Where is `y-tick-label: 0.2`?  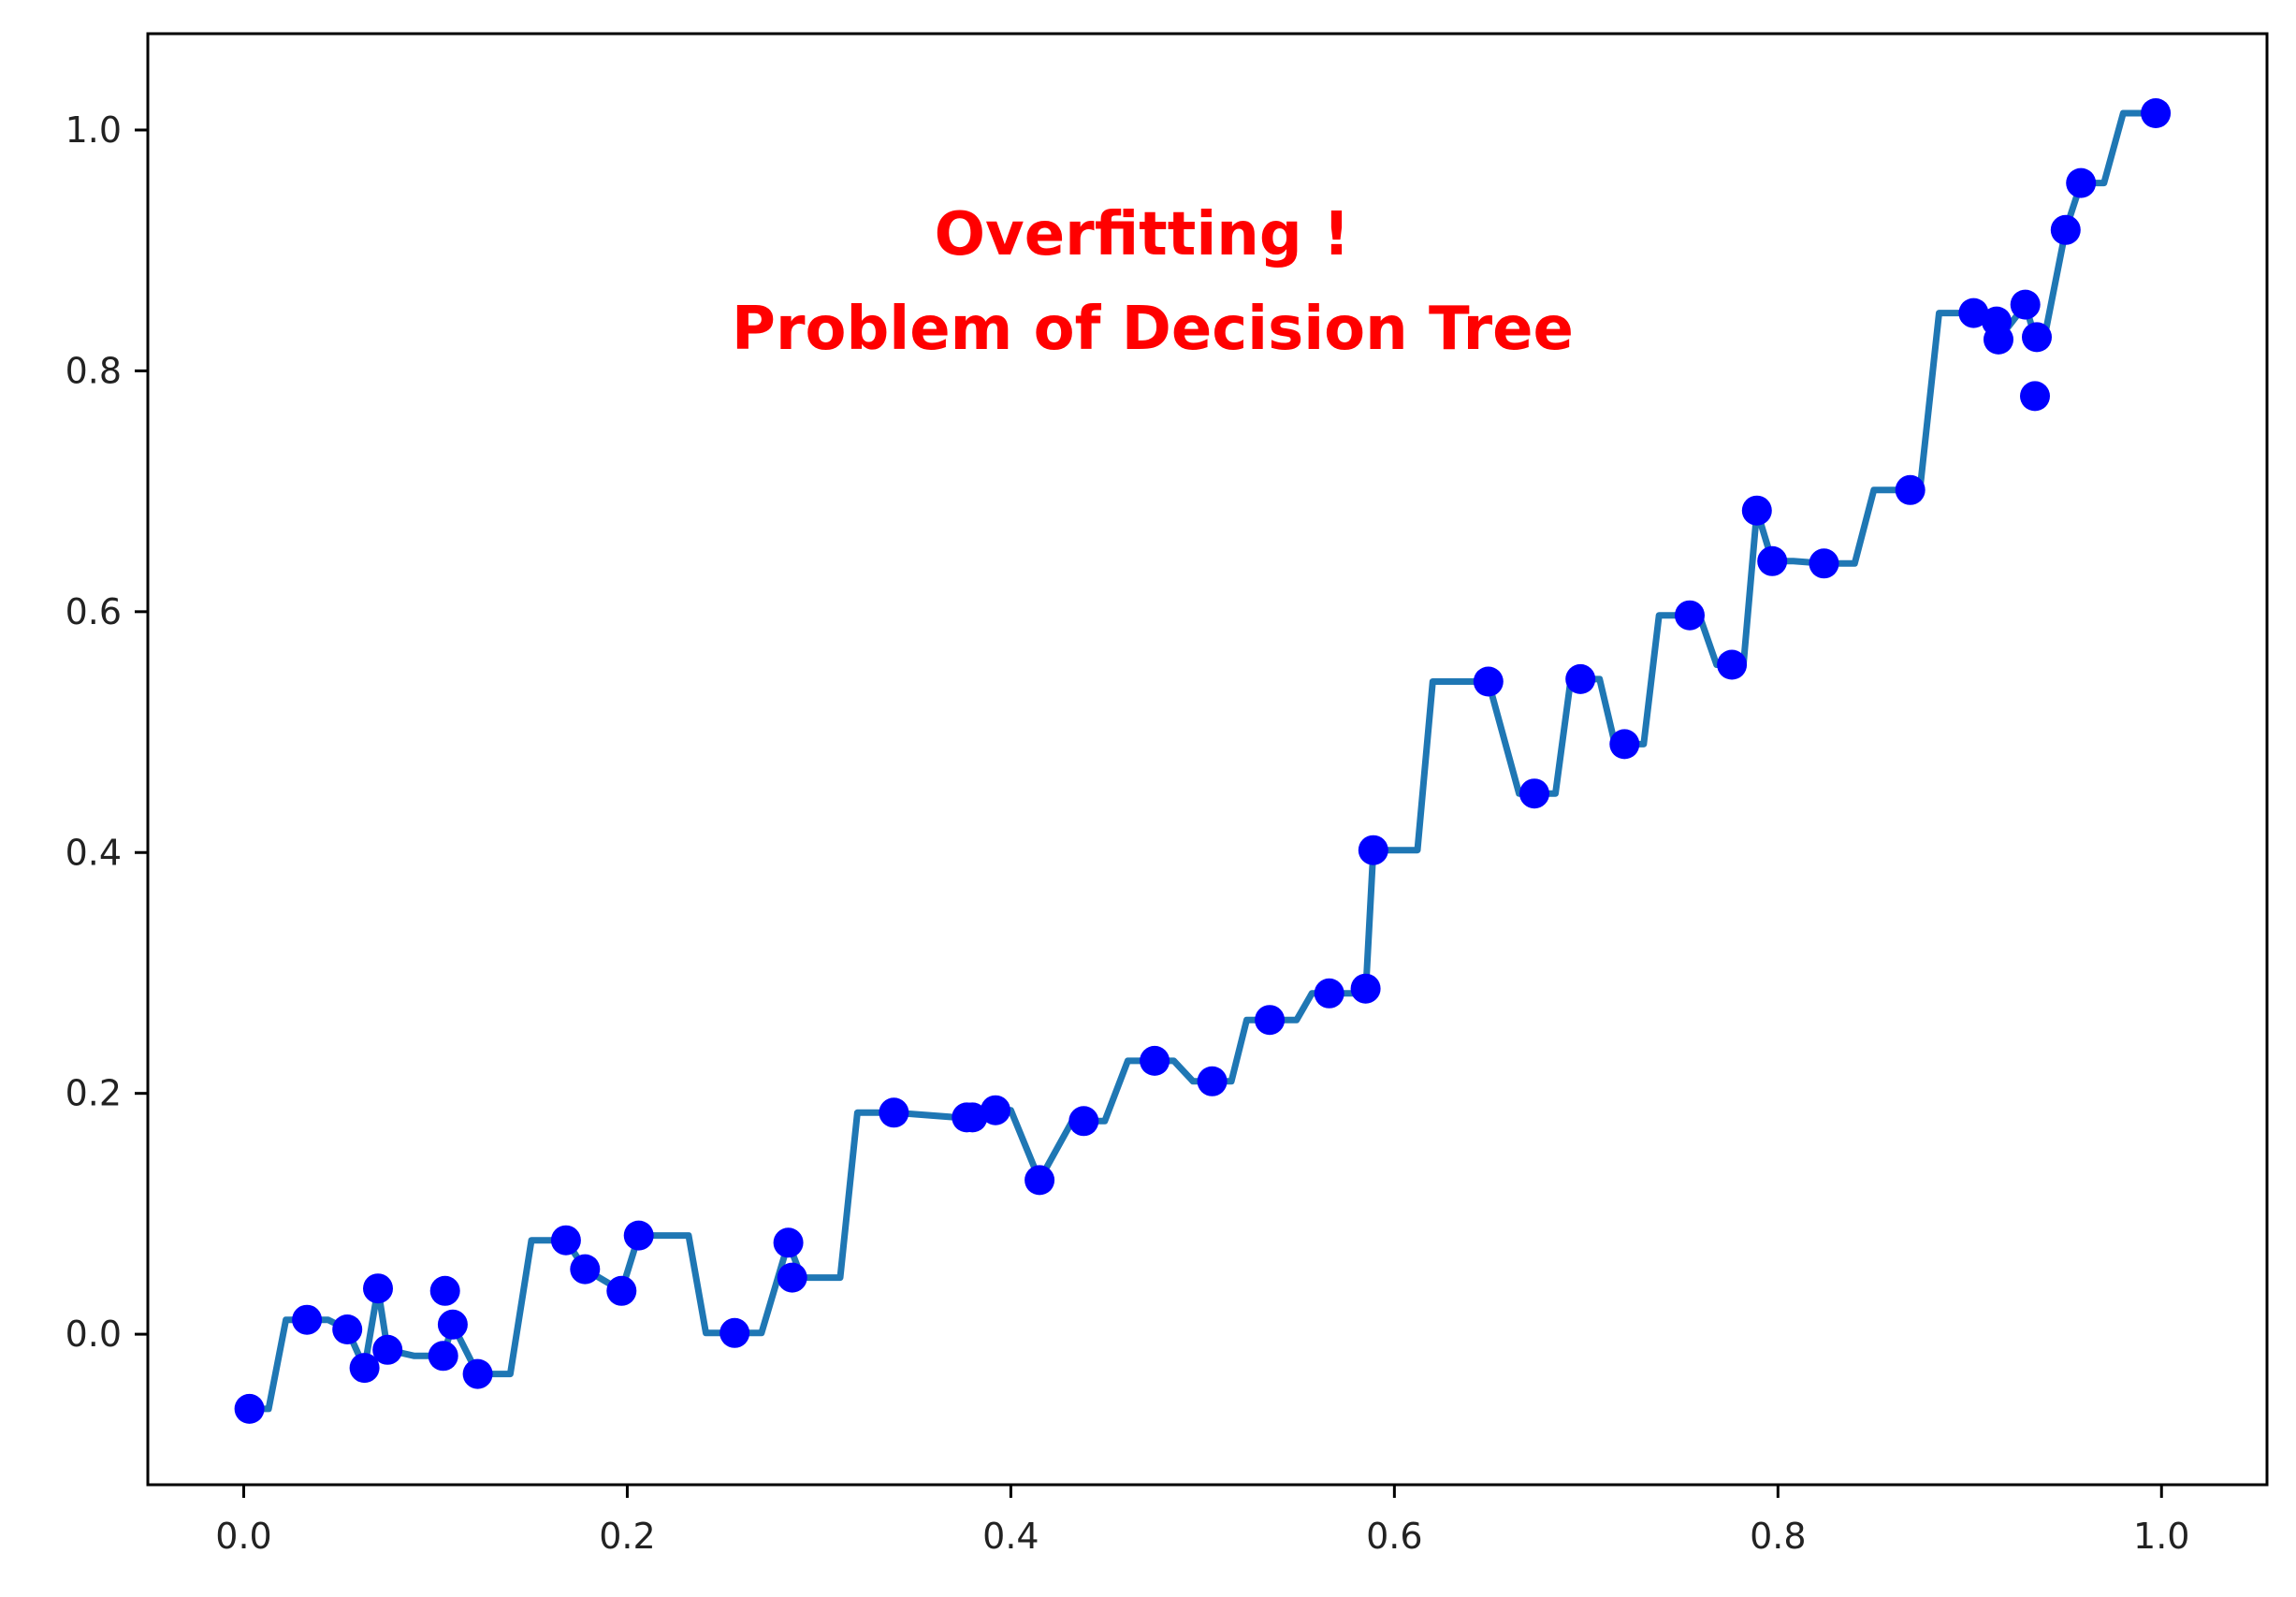
y-tick-label: 0.2 is located at coordinates (93, 1093).